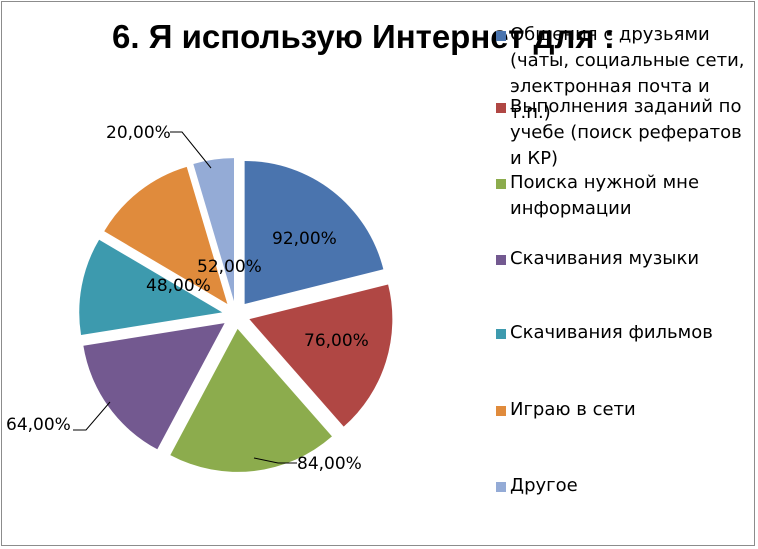 This screenshot has width=758, height=549. I want to click on legend-item-music: Скачивания музыки, so click(624, 259).